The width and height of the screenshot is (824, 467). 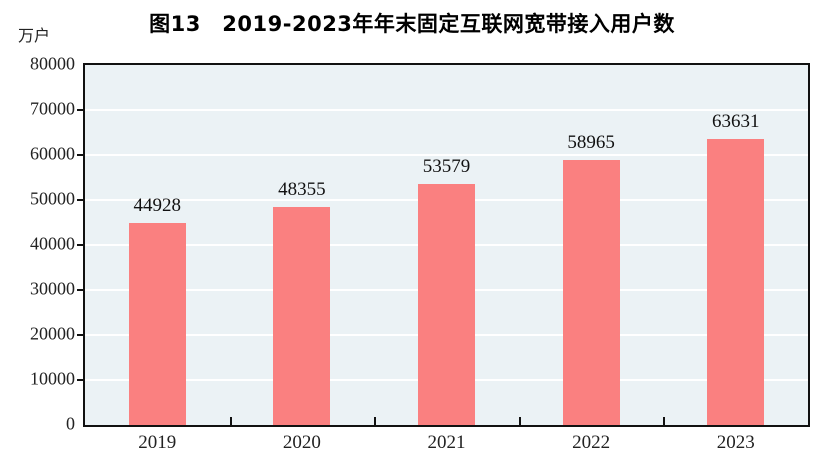 What do you see at coordinates (52, 288) in the screenshot?
I see `y-tick-label: 30000` at bounding box center [52, 288].